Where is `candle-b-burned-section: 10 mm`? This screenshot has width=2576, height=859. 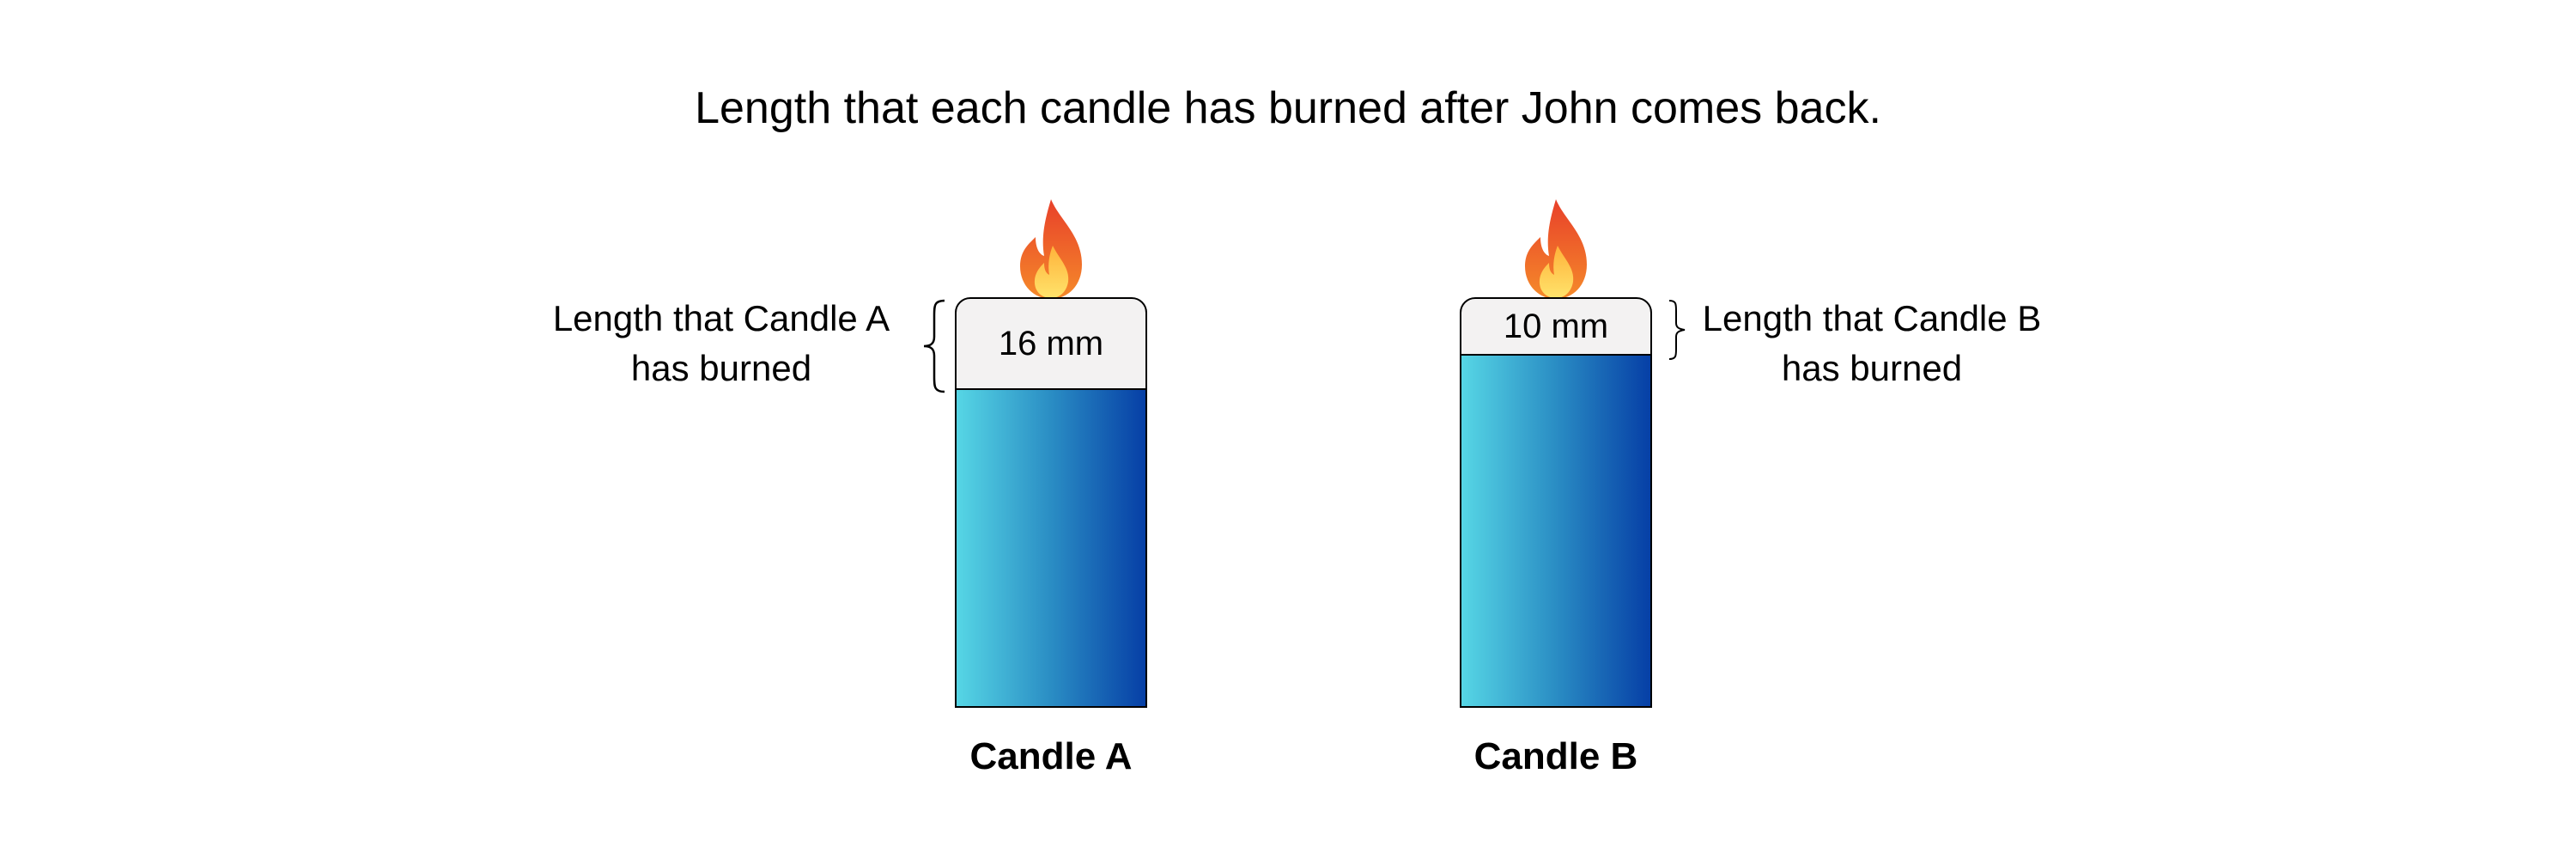
candle-b-burned-section: 10 mm is located at coordinates (1556, 327).